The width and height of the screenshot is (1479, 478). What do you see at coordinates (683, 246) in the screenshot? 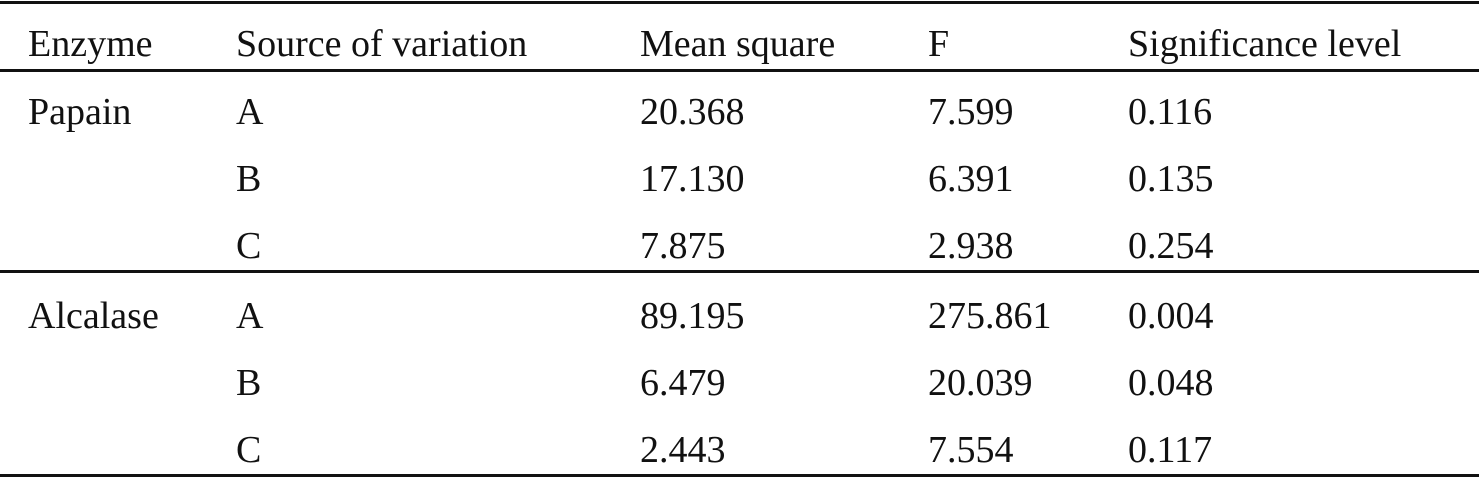
I see `data-cell: 7.875` at bounding box center [683, 246].